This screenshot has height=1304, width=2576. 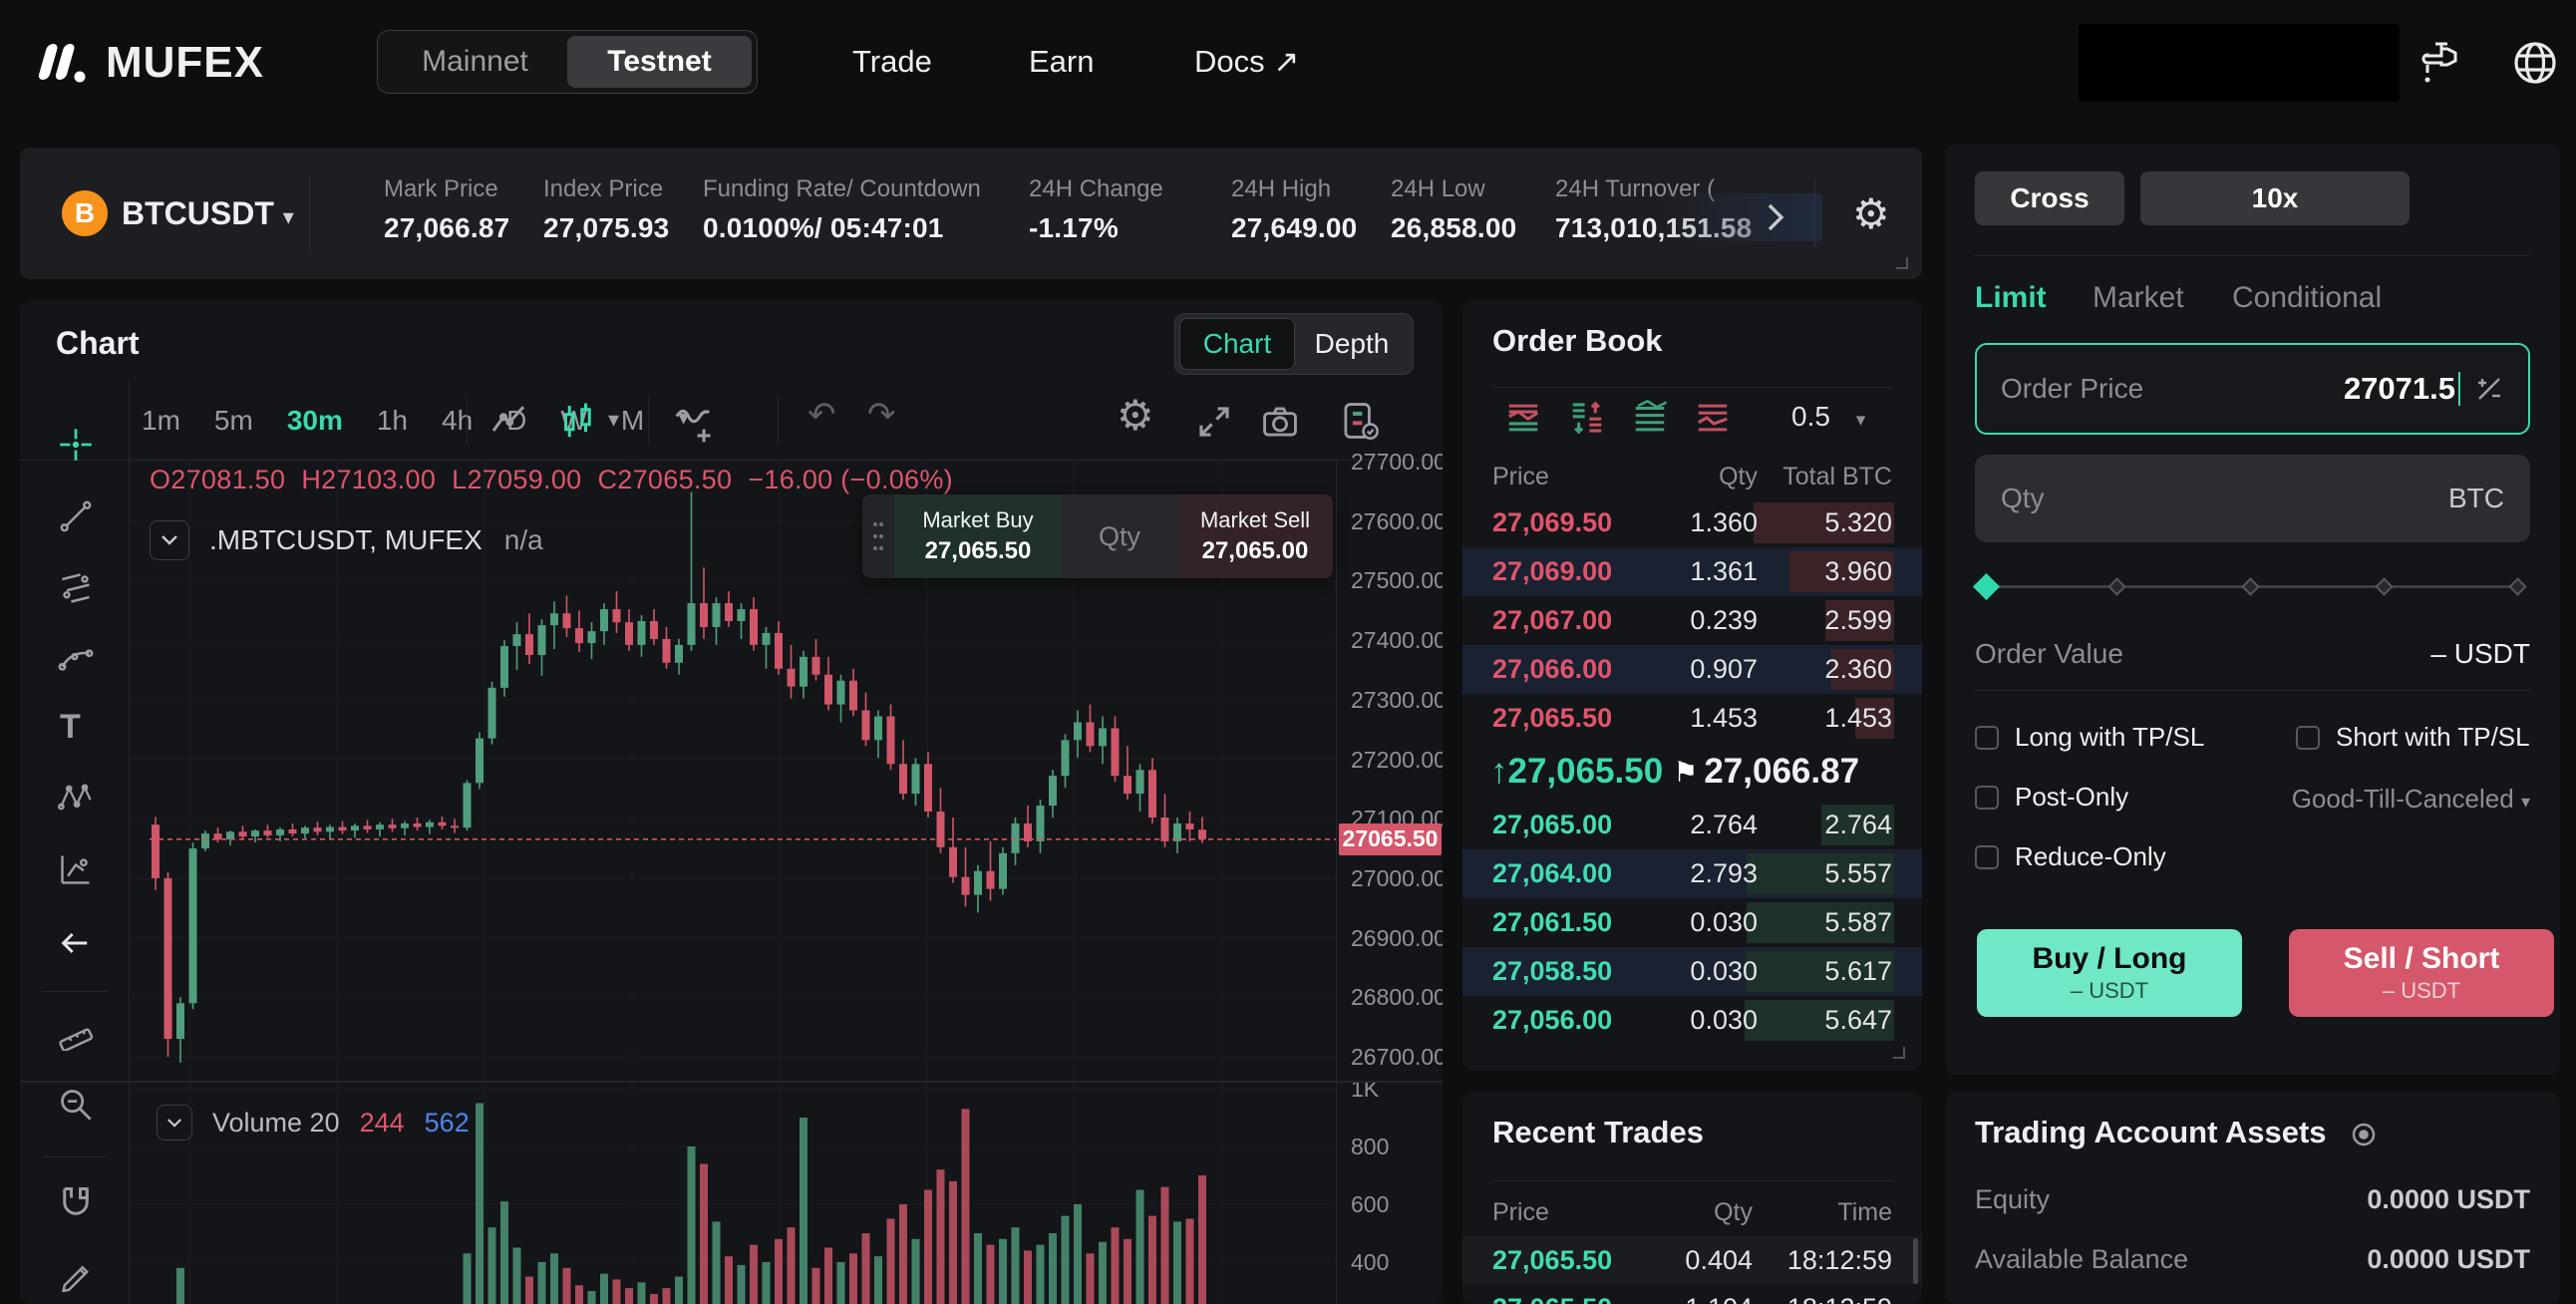 I want to click on bid-row: 27,064.00 2.793 5.557, so click(x=1692, y=873).